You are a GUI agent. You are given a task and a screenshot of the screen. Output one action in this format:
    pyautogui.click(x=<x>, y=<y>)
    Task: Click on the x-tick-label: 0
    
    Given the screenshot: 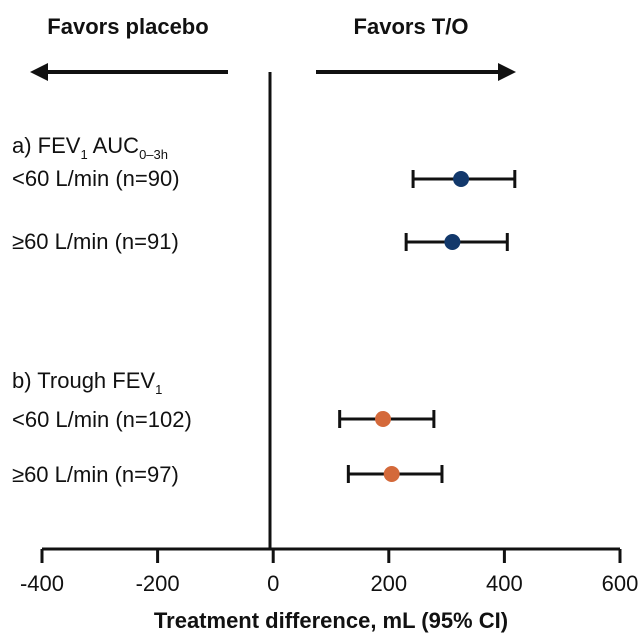 What is the action you would take?
    pyautogui.click(x=273, y=583)
    